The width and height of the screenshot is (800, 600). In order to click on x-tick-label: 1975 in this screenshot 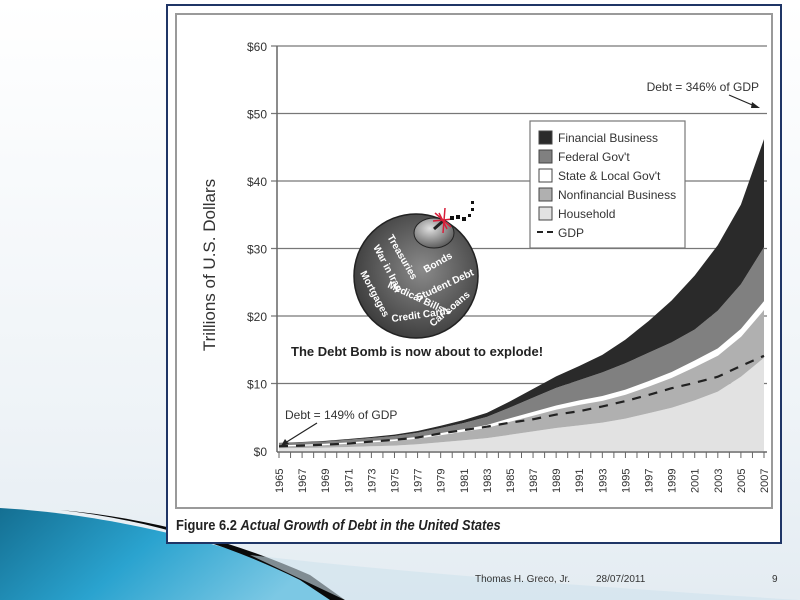, I will do `click(395, 481)`.